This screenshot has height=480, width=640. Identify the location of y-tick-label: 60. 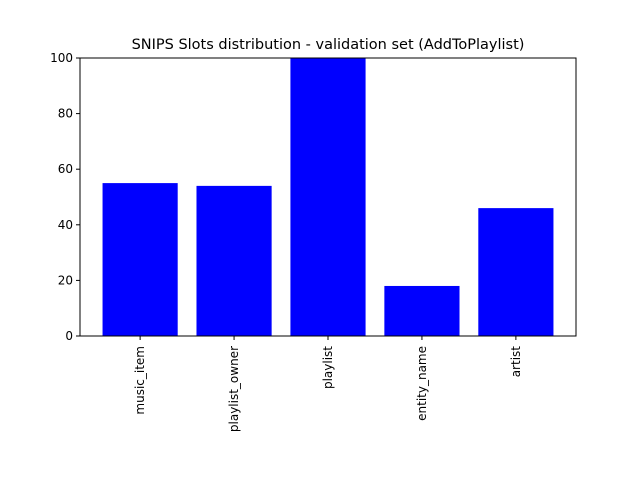
(65, 169).